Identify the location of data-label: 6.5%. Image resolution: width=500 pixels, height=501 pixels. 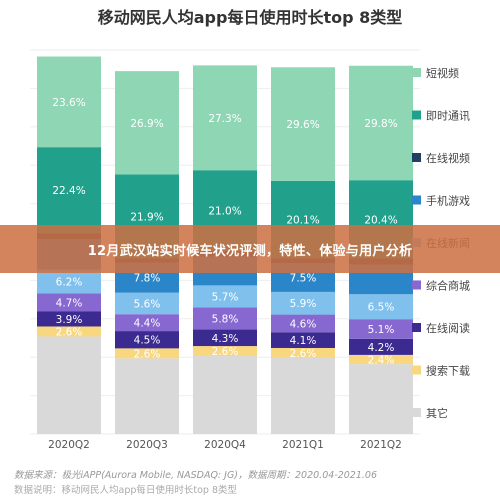
(381, 308).